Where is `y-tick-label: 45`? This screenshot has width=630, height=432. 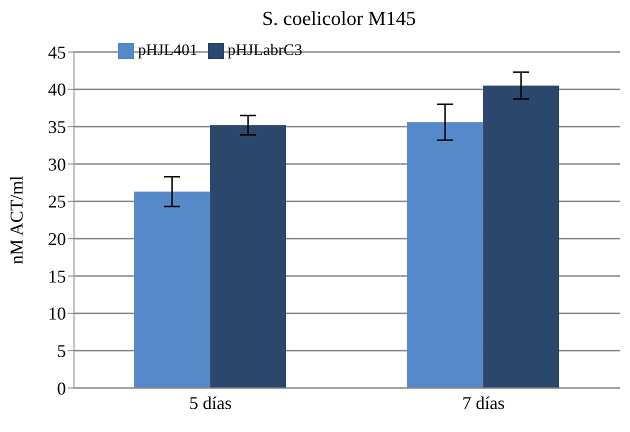 y-tick-label: 45 is located at coordinates (57, 52).